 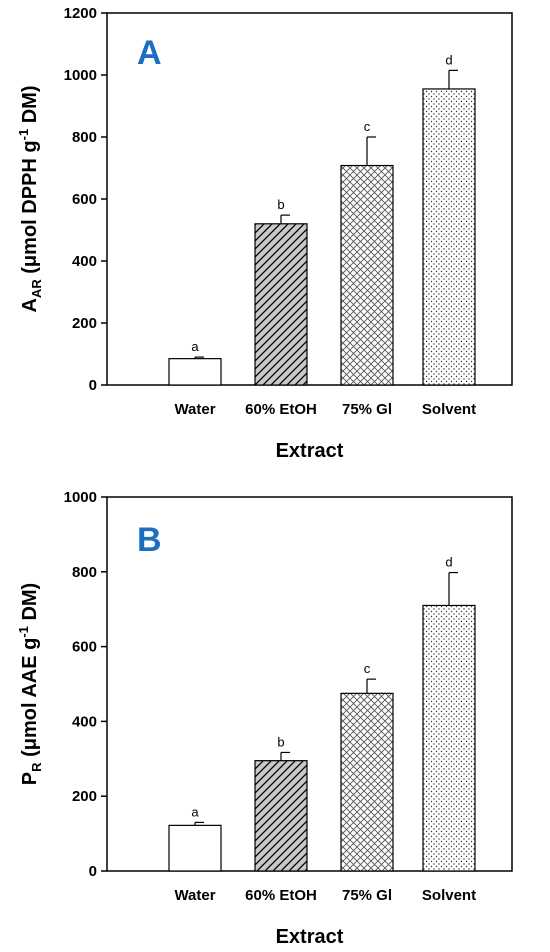 I want to click on y-axis-label: AAR (μmol DPPH g-1 DM), so click(x=30, y=198).